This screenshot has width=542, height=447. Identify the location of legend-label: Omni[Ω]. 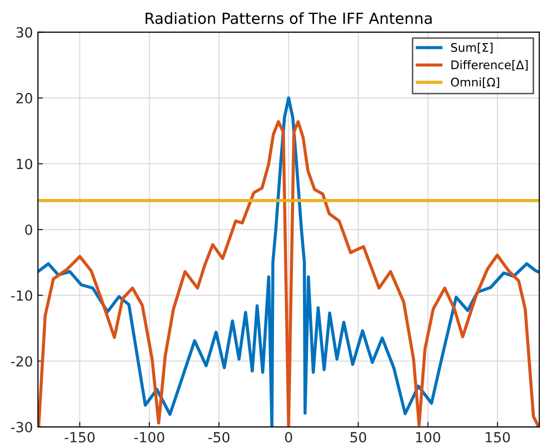
(475, 82).